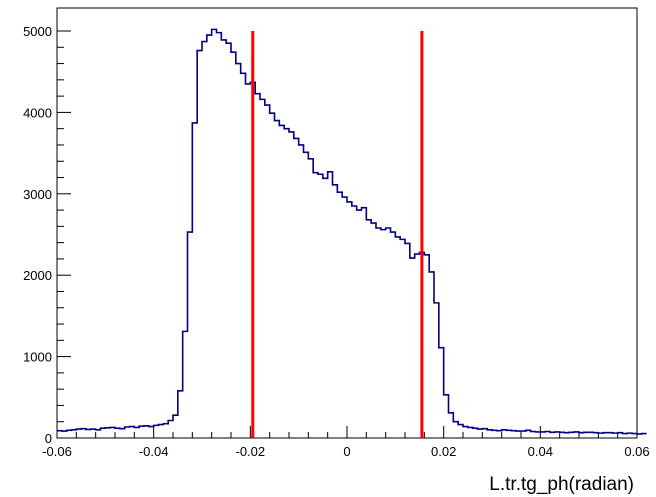  What do you see at coordinates (251, 451) in the screenshot?
I see `x-tick-label: -0.02` at bounding box center [251, 451].